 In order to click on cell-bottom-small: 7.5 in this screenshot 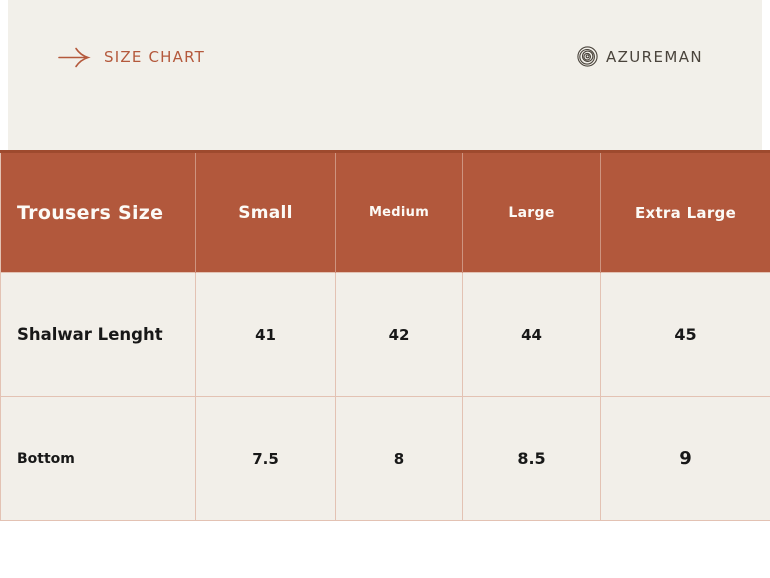, I will do `click(265, 458)`.